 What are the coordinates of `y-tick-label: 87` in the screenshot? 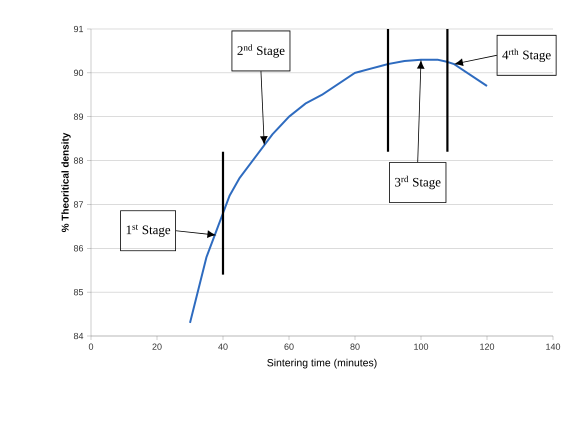 It's located at (79, 204).